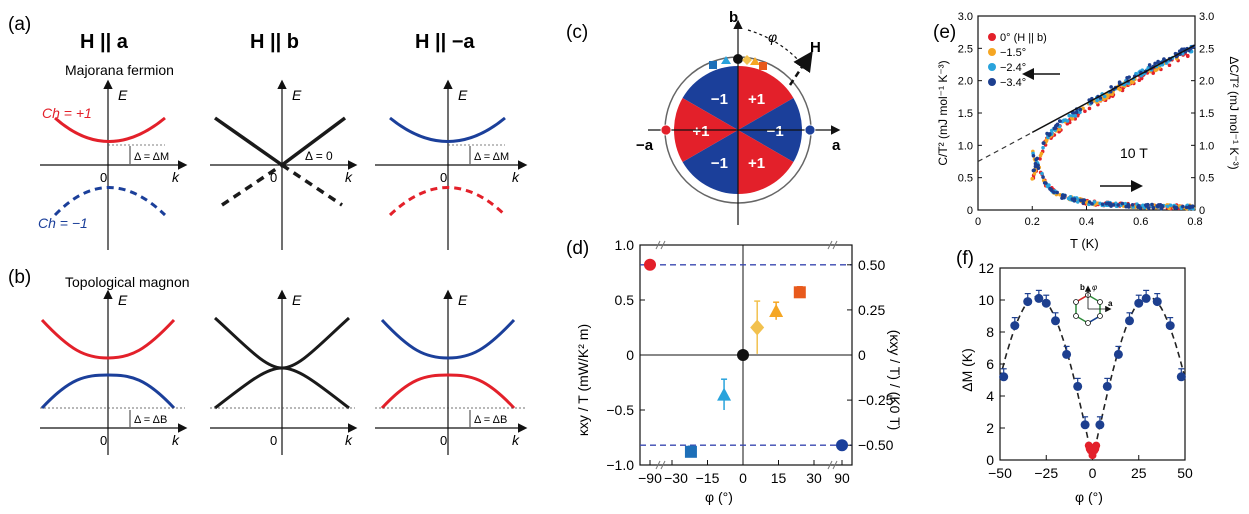 The image size is (1249, 514). I want to click on minus-a-axis-label: −a, so click(645, 145).